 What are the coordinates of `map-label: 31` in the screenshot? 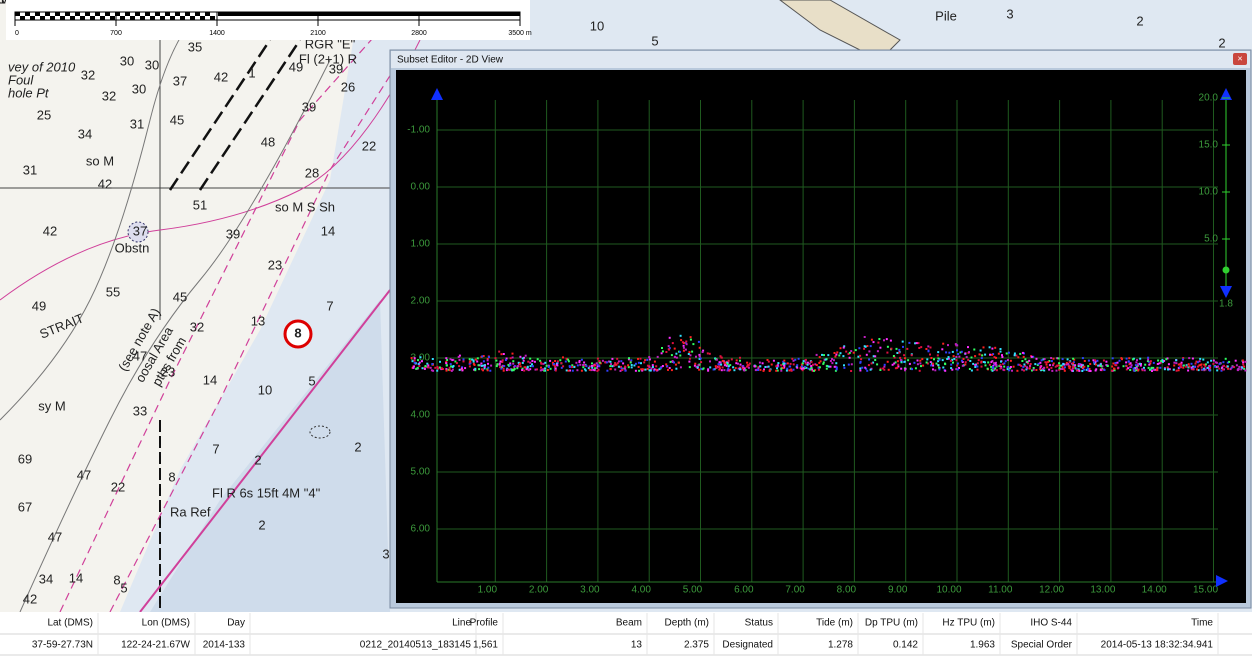 It's located at (137, 123).